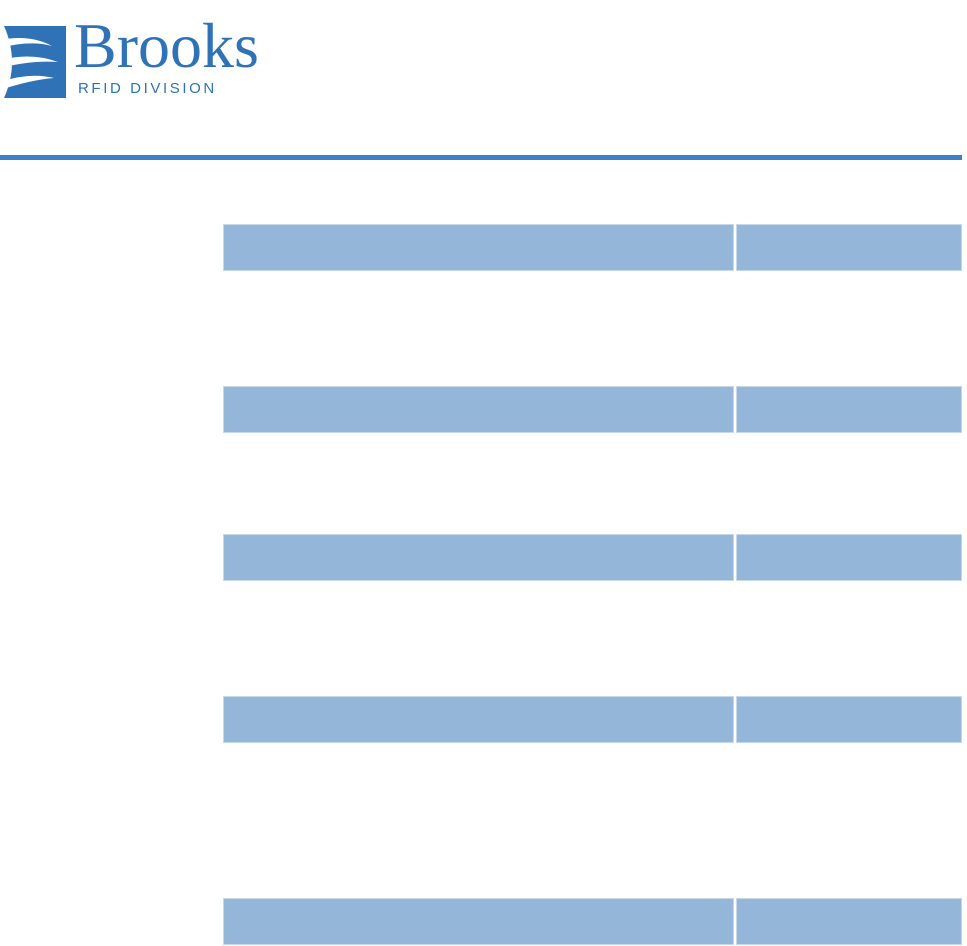 The height and width of the screenshot is (946, 967). What do you see at coordinates (481, 157) in the screenshot?
I see `header-rule` at bounding box center [481, 157].